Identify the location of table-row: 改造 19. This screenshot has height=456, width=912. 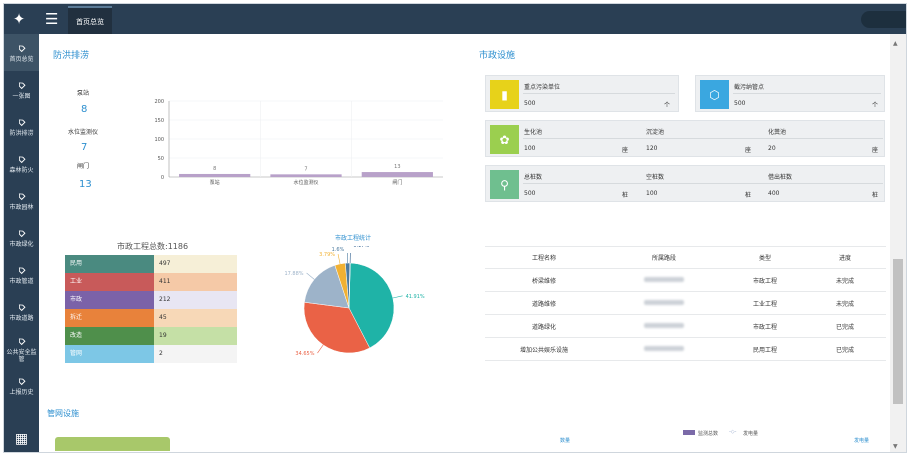
(151, 336).